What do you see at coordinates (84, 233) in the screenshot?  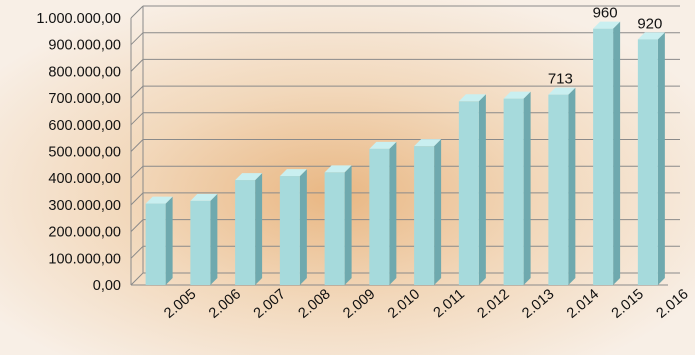 I see `y-tick-label: 200.000,00` at bounding box center [84, 233].